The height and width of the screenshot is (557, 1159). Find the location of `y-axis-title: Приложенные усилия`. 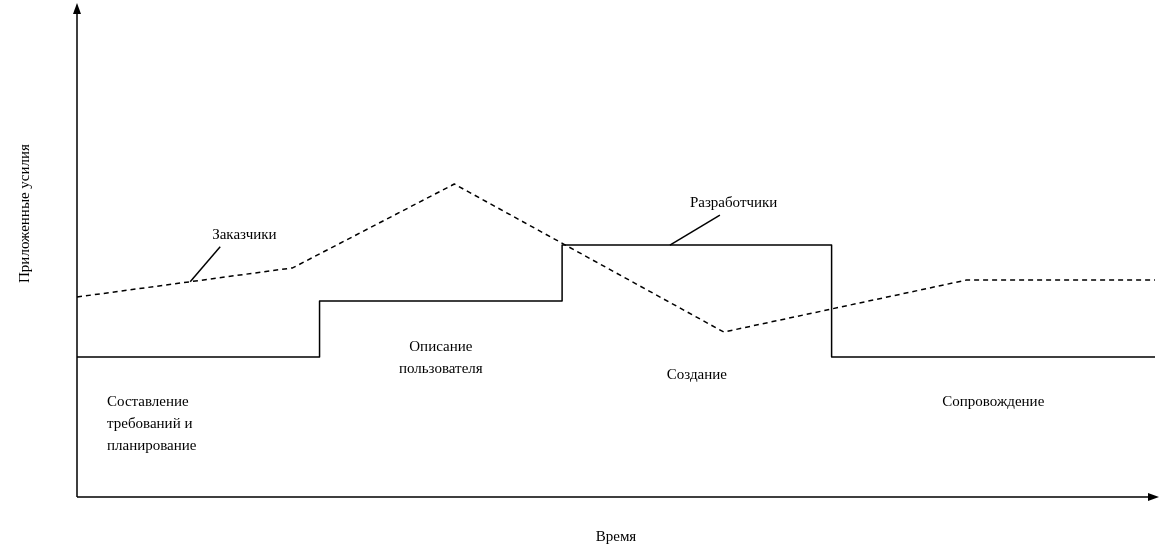

y-axis-title: Приложенные усилия is located at coordinates (24, 213).